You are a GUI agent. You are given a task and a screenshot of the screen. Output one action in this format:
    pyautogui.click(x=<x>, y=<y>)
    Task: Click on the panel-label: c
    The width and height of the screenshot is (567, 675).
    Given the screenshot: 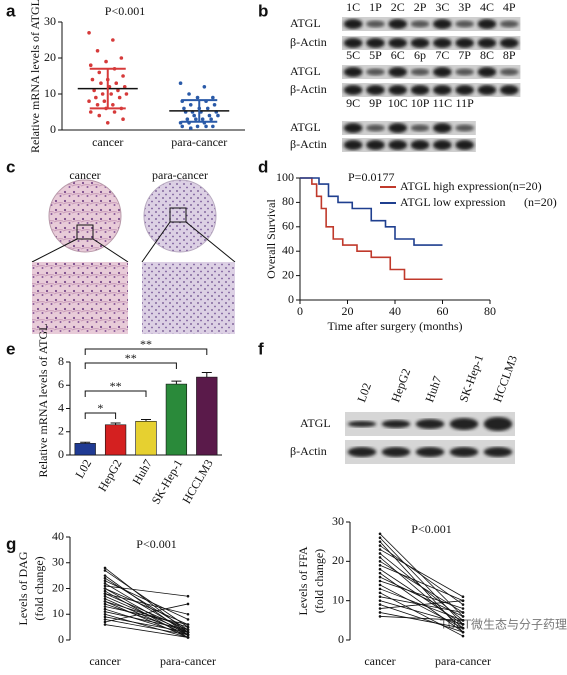 What is the action you would take?
    pyautogui.click(x=10, y=166)
    